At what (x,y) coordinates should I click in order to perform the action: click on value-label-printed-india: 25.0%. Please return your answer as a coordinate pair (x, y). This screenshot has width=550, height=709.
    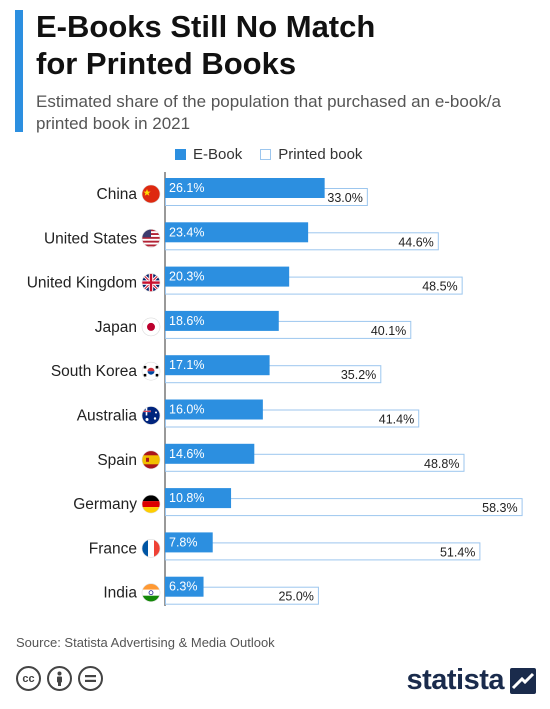
    Looking at the image, I should click on (295, 597).